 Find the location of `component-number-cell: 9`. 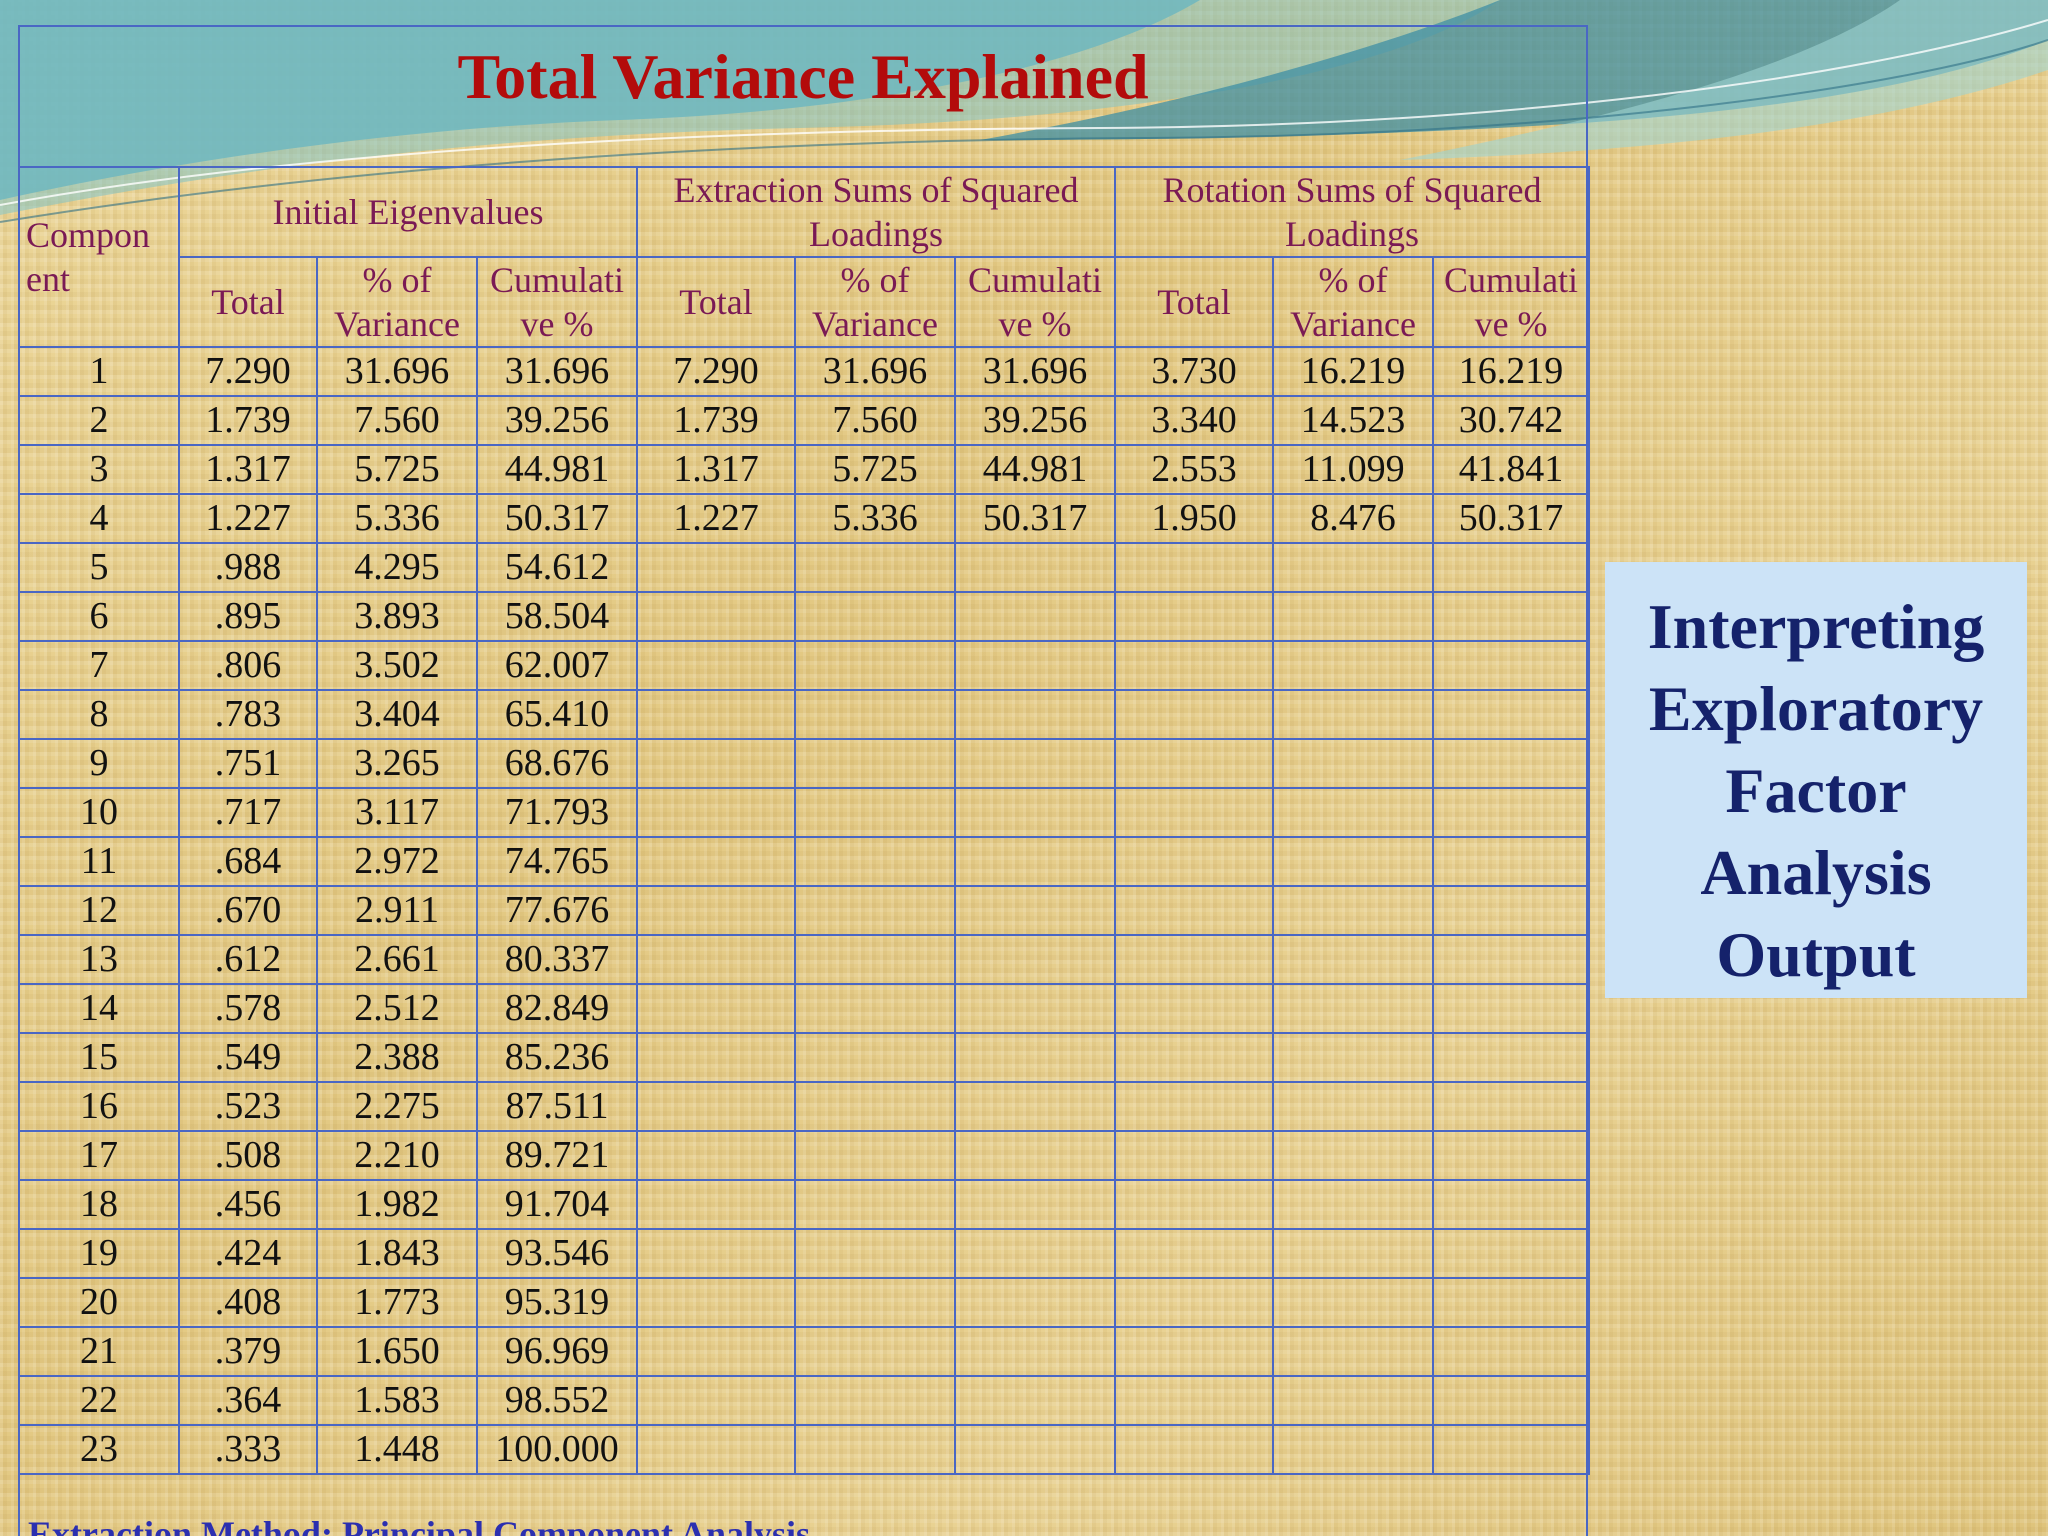

component-number-cell: 9 is located at coordinates (99, 763).